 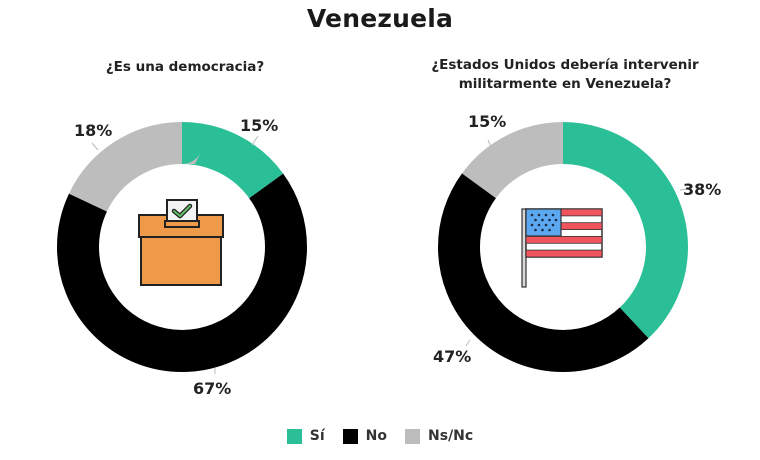 I want to click on legend-item-no: No, so click(x=365, y=436).